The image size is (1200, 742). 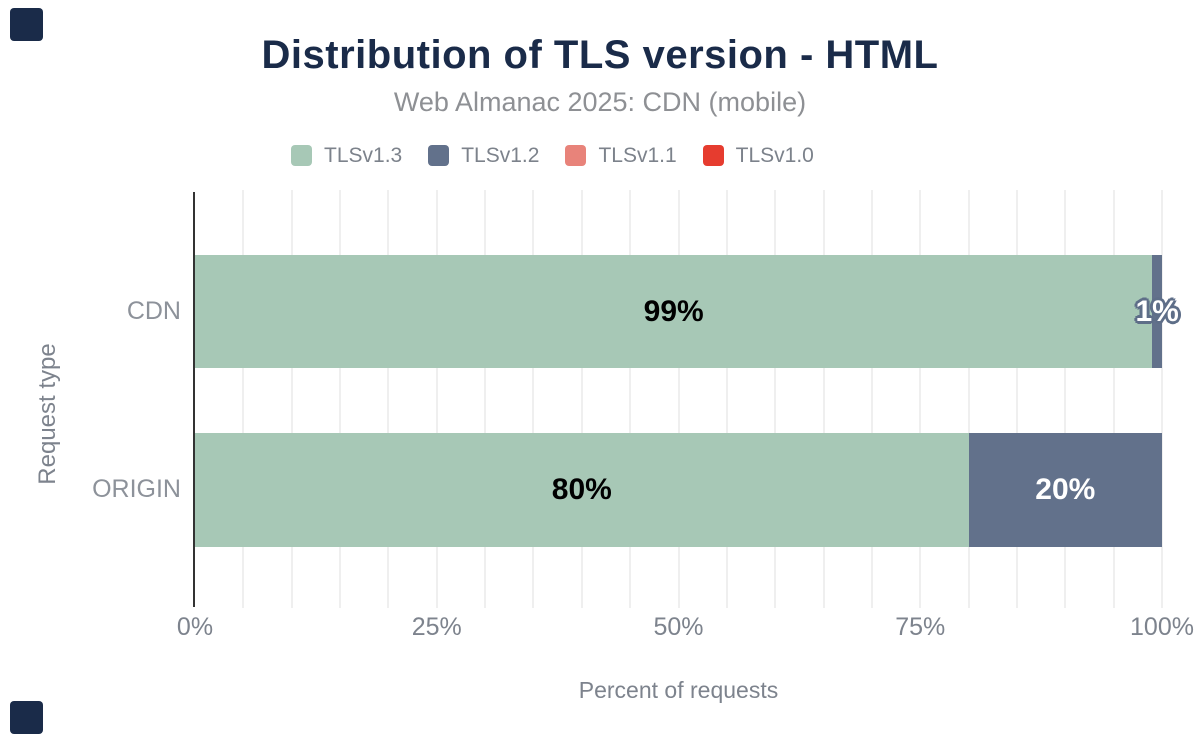 I want to click on legend-item-tlsv1-1: TLSv1.1, so click(x=621, y=155).